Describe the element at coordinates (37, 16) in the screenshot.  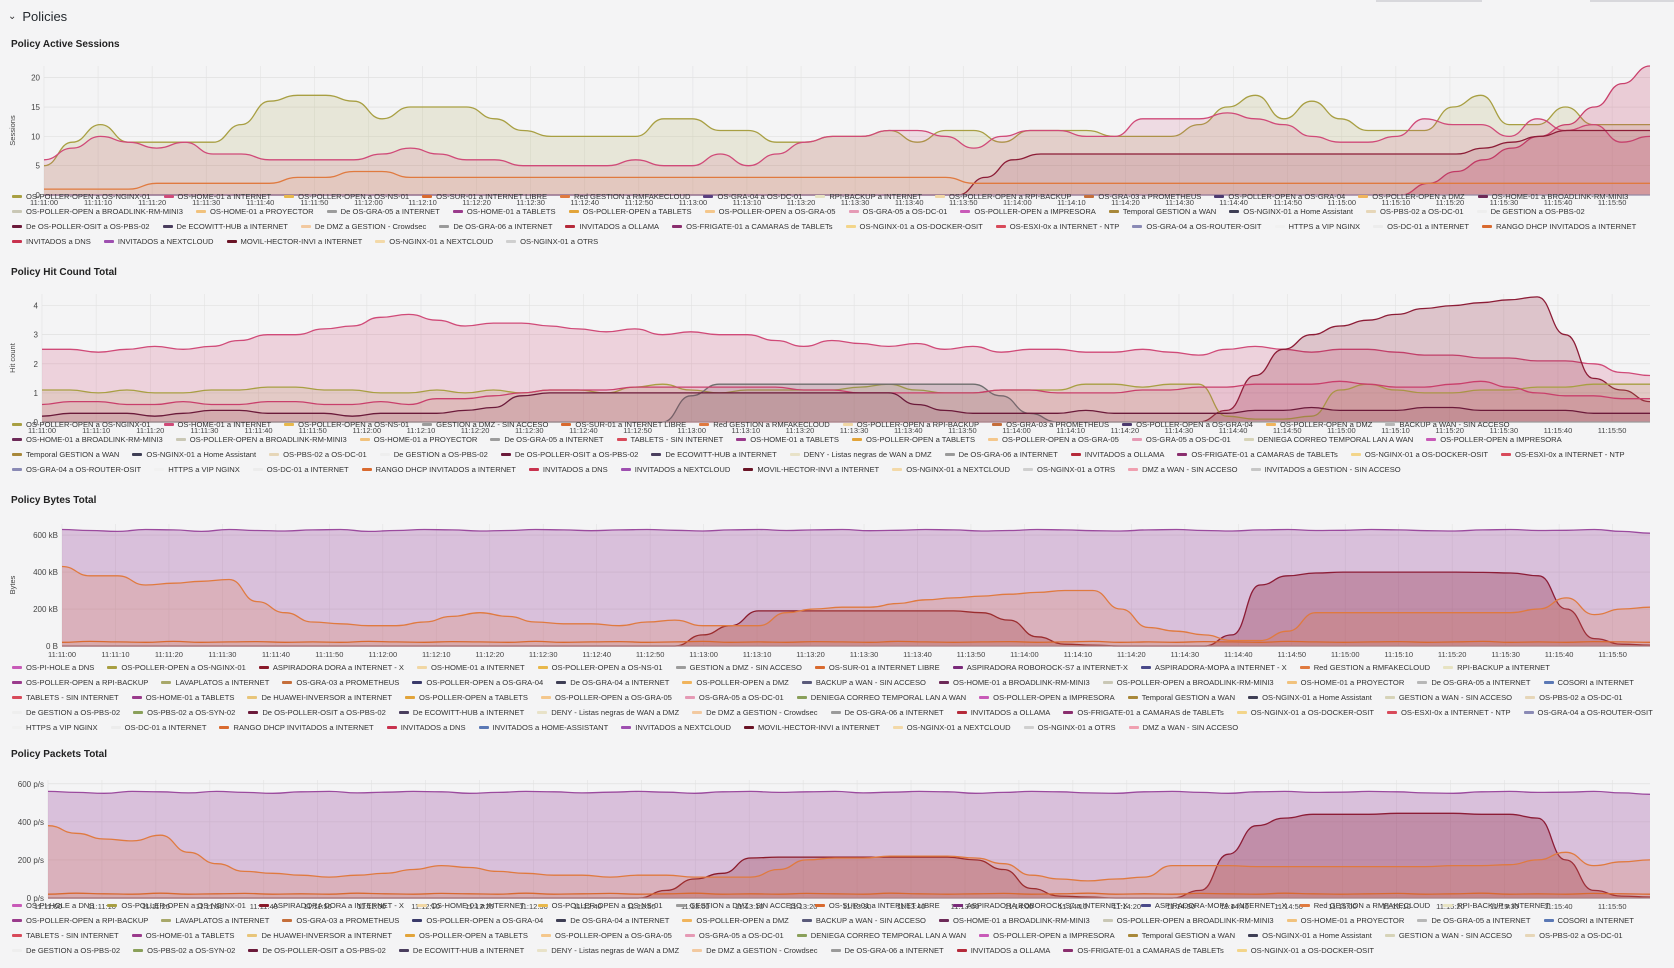
I see `row-header-policies: ⌄ Policies` at that location.